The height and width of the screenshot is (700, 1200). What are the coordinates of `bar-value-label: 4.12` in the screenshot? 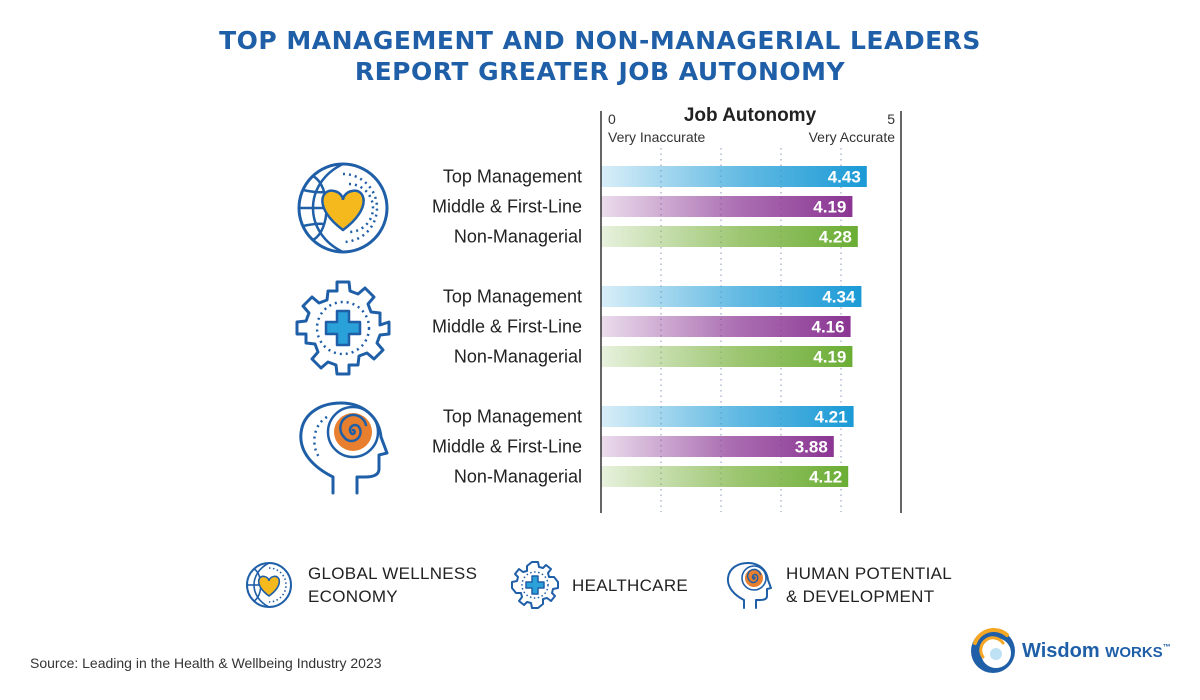 It's located at (825, 477).